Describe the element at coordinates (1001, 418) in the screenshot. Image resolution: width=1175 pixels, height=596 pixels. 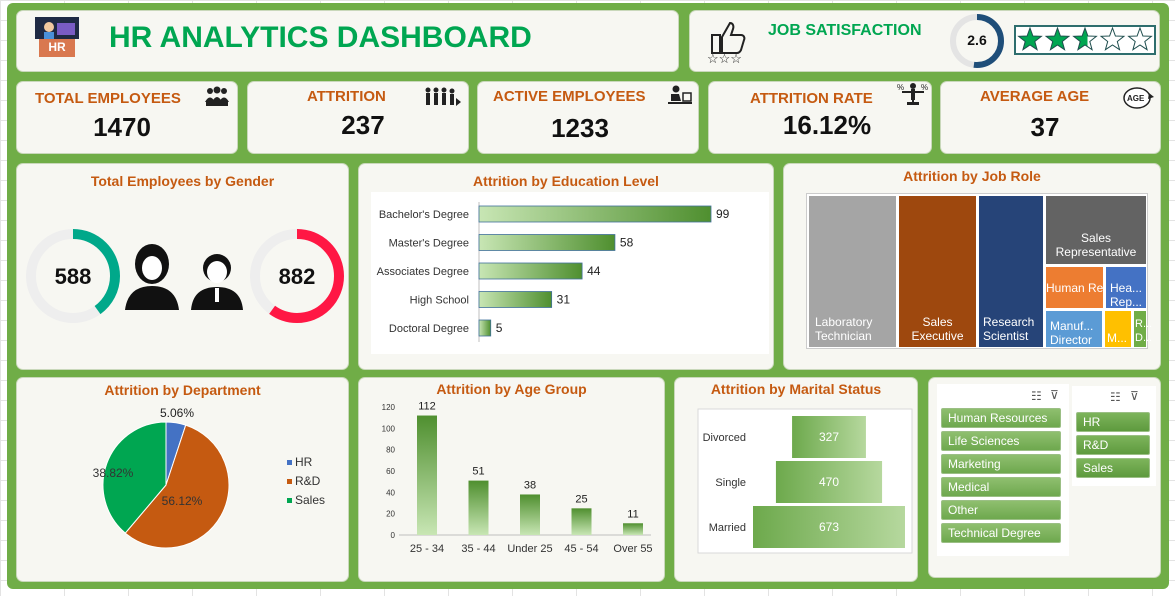
I see `slicer-item: Human Resources` at that location.